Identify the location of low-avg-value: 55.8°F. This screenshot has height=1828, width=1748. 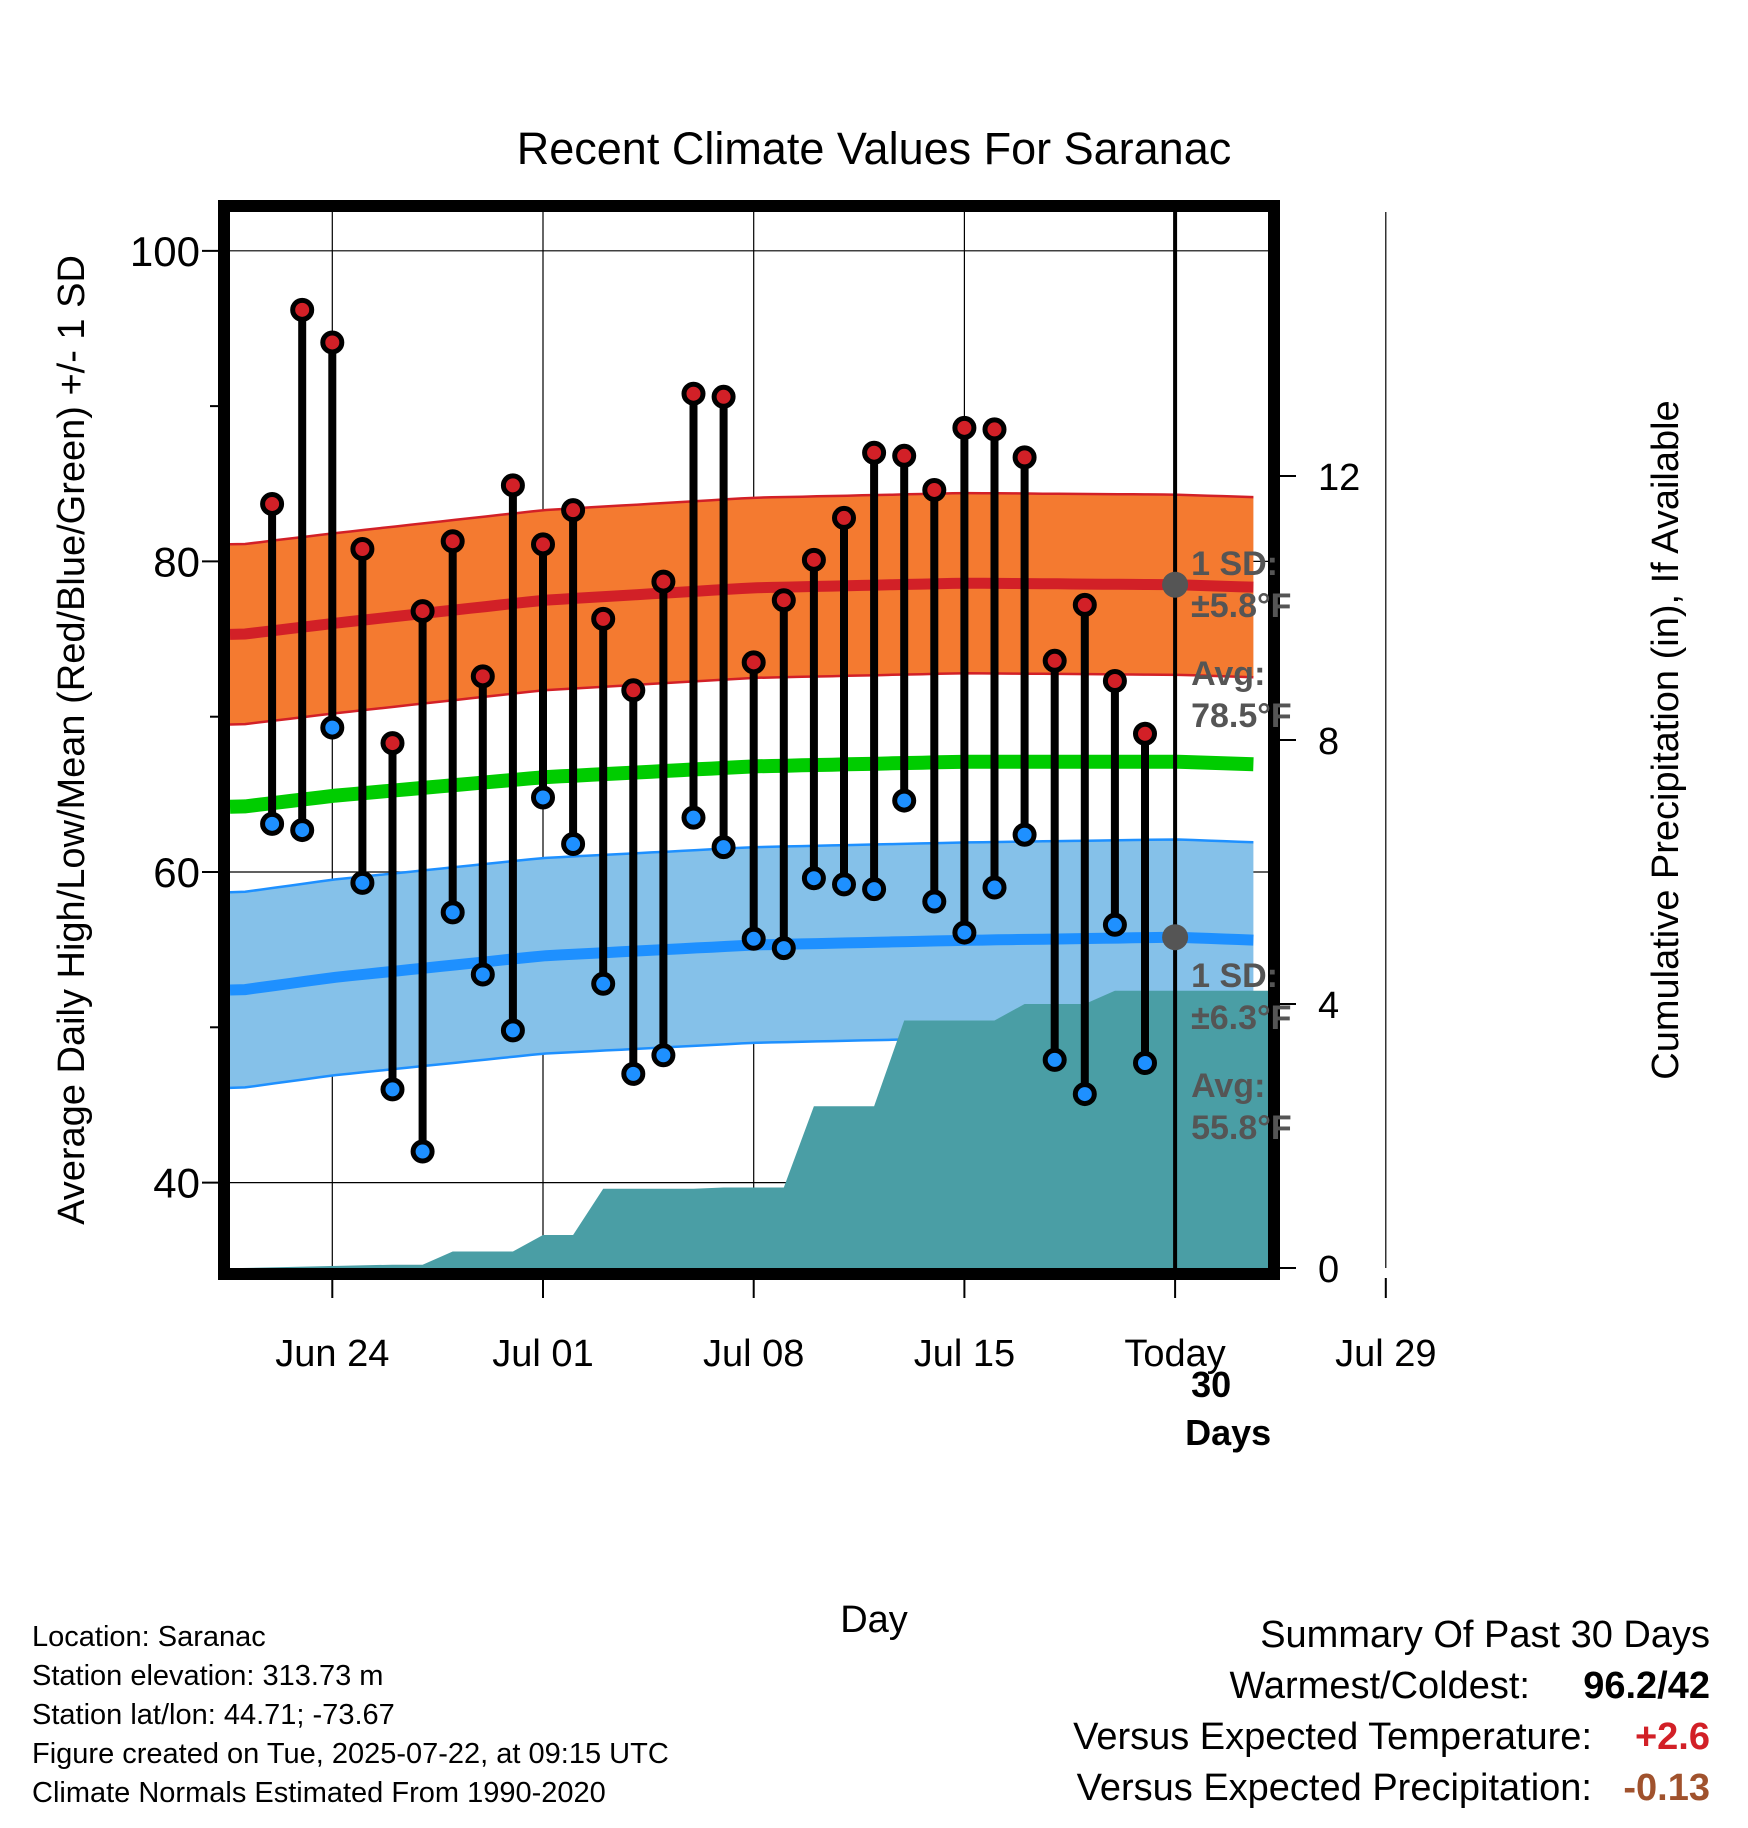
(1241, 1128).